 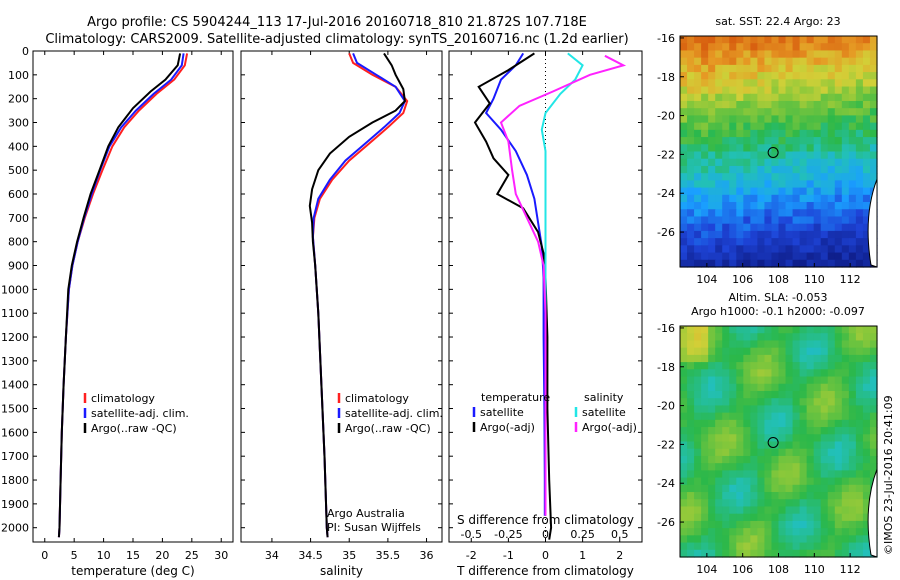 What do you see at coordinates (778, 311) in the screenshot?
I see `sla-map-title-line2: Argo h1000: -0.1 h2000: -0.097` at bounding box center [778, 311].